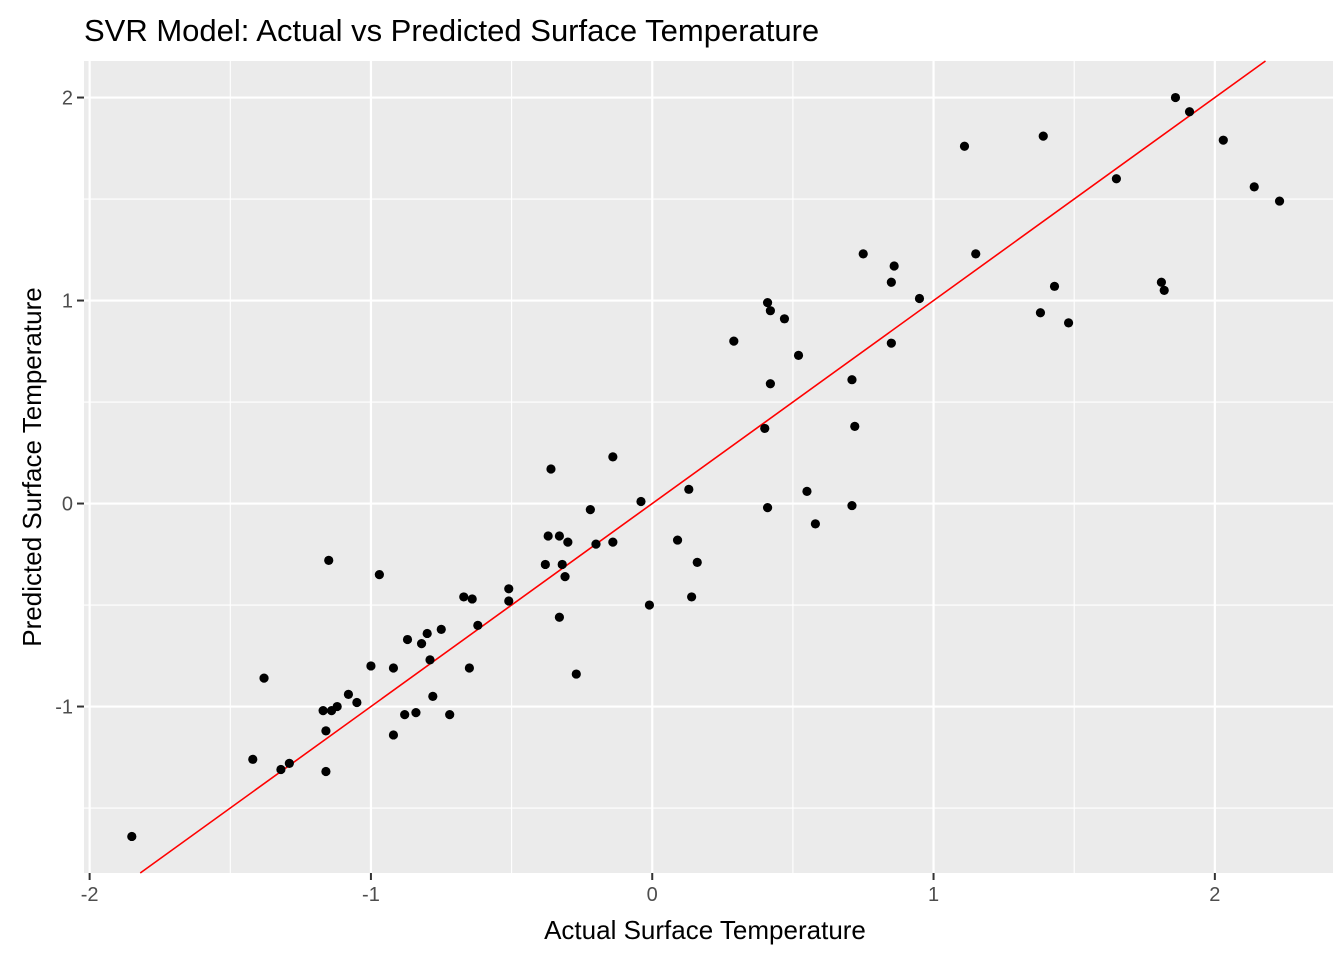 Image resolution: width=1344 pixels, height=960 pixels. Describe the element at coordinates (652, 895) in the screenshot. I see `x-tick-label: 0` at that location.